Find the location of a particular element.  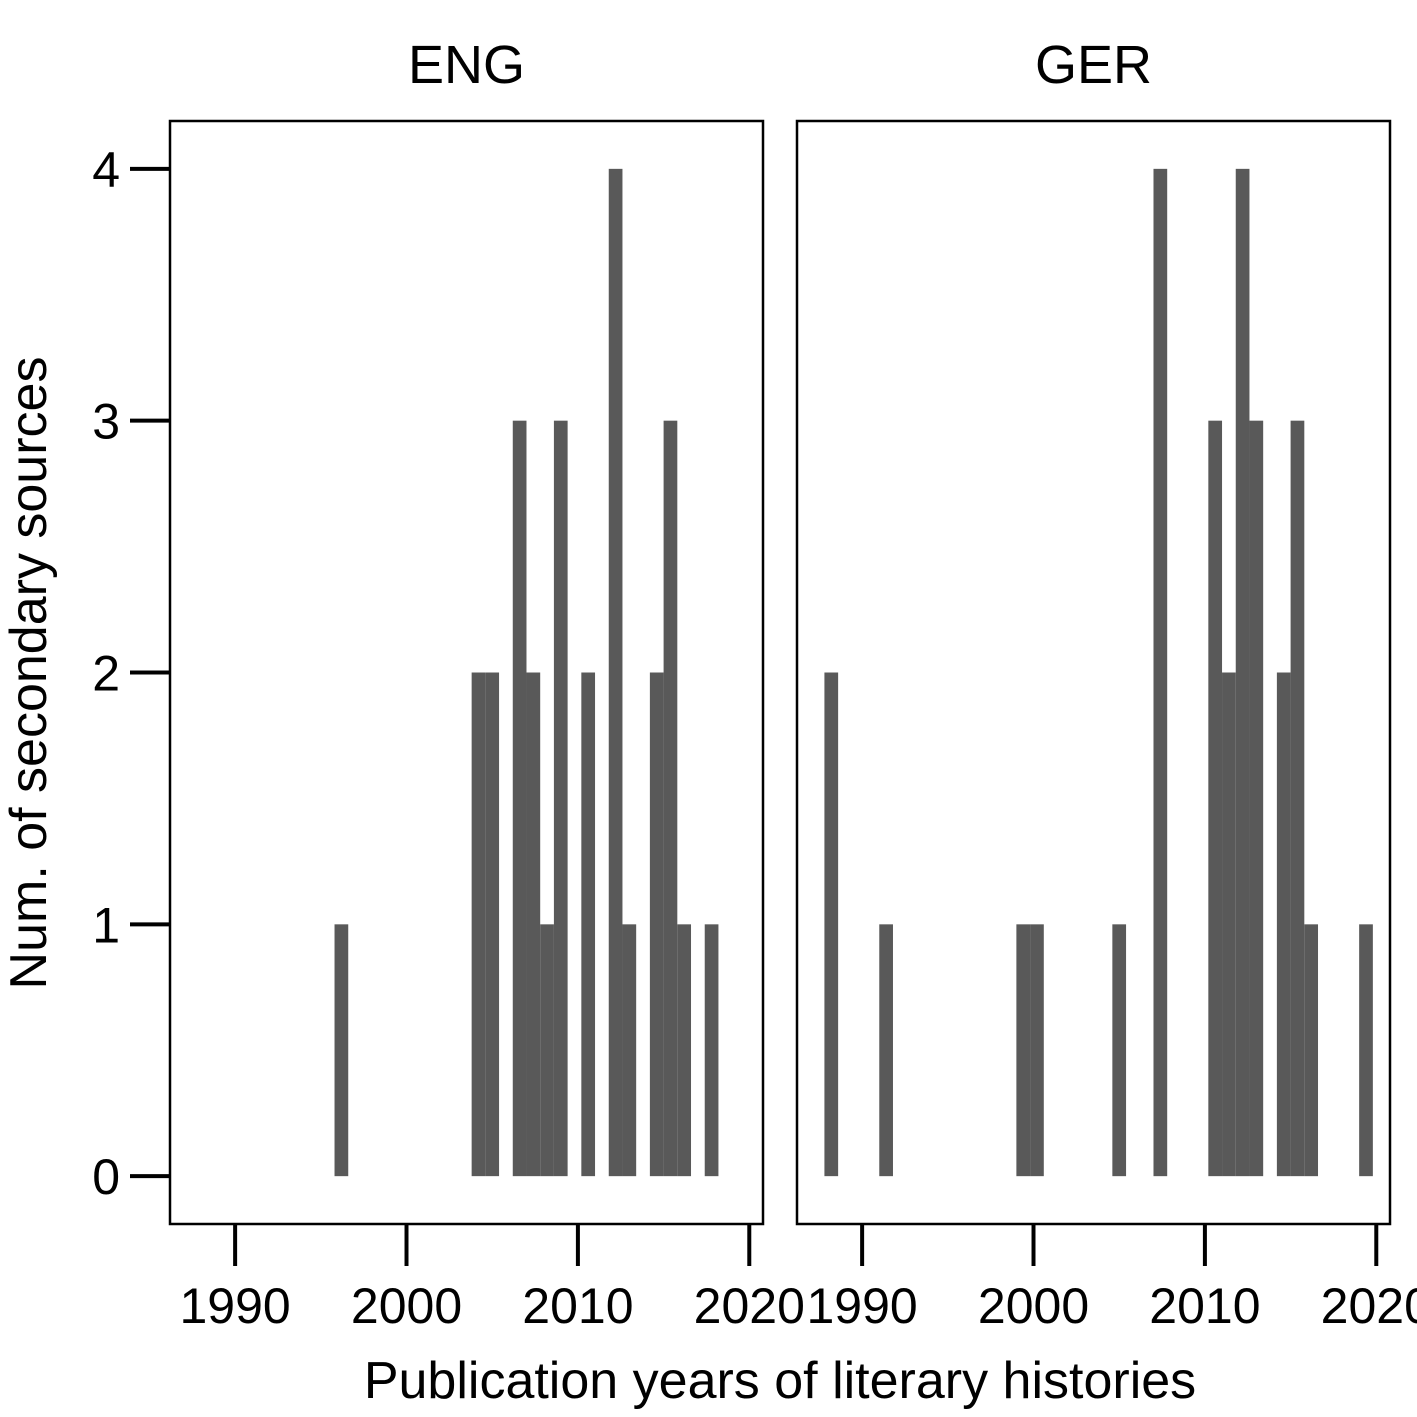

panel-title: GER is located at coordinates (1093, 65).